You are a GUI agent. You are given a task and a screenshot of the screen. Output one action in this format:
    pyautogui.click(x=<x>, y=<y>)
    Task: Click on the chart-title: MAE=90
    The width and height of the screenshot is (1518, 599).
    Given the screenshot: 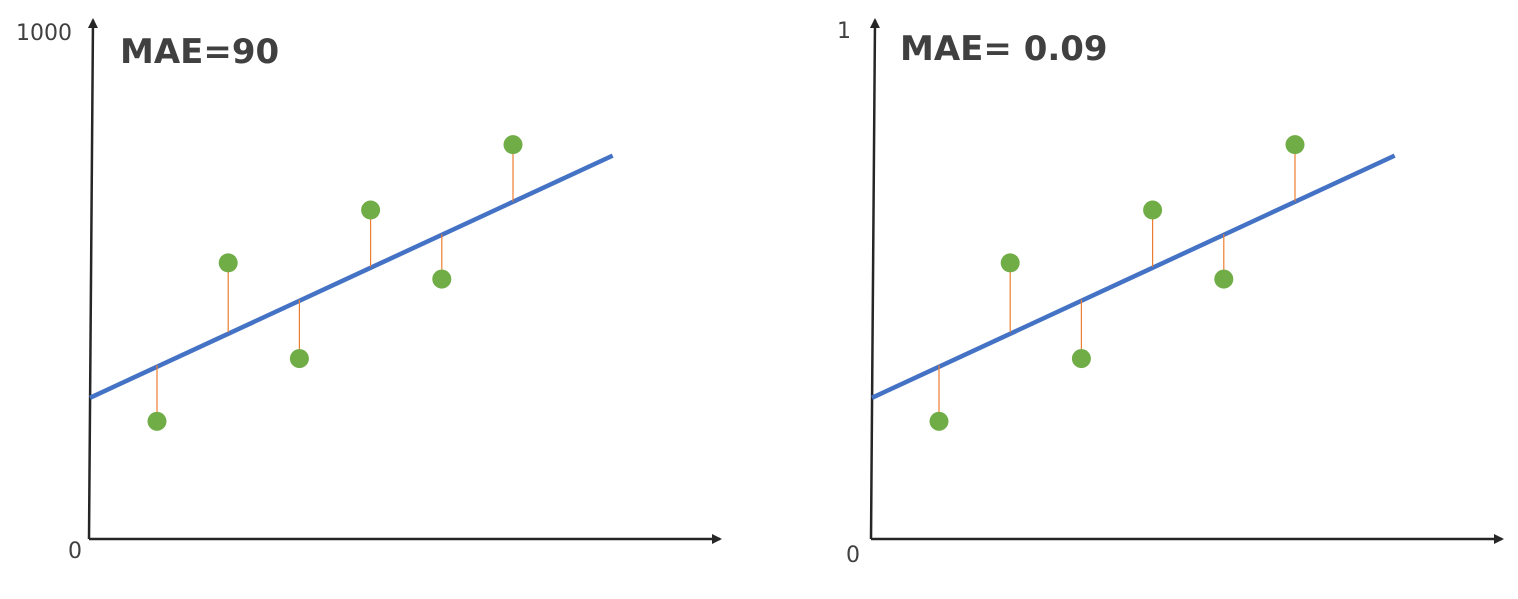 What is the action you would take?
    pyautogui.click(x=199, y=52)
    